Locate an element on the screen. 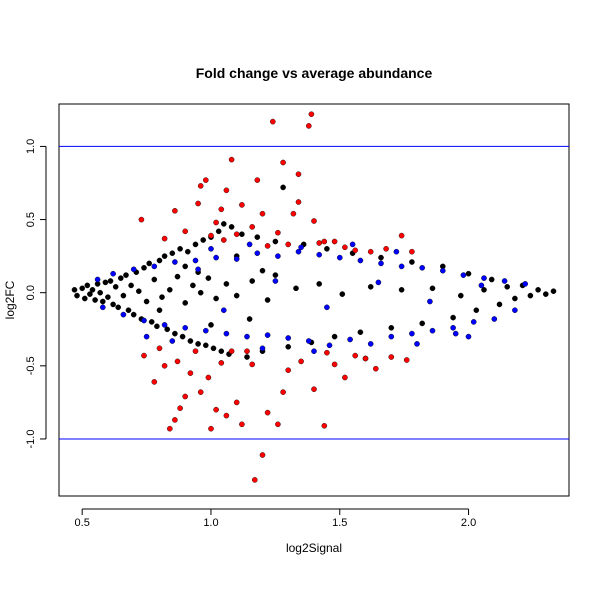 The height and width of the screenshot is (600, 600). y-axis: -1.0 -0.5 0.0 0.5 1.0 is located at coordinates (36, 293).